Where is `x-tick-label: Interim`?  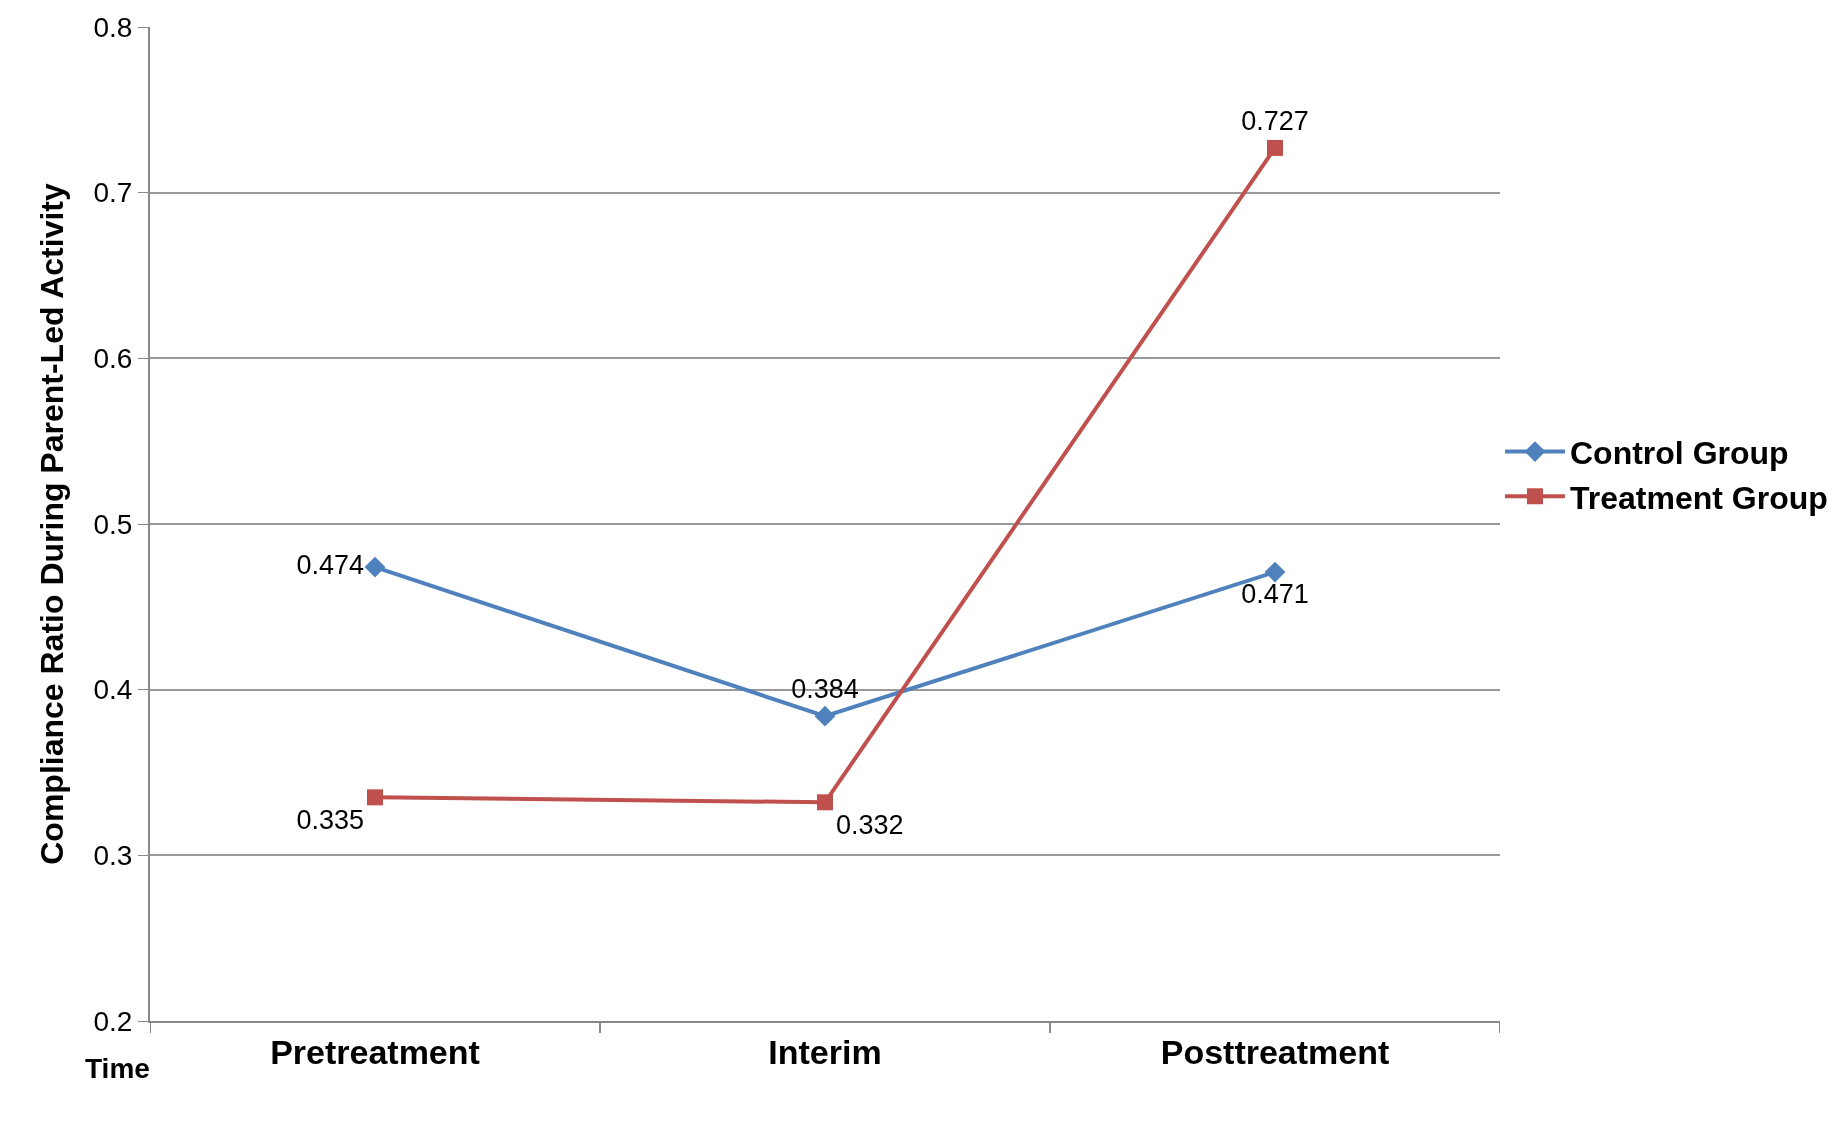
x-tick-label: Interim is located at coordinates (825, 1051).